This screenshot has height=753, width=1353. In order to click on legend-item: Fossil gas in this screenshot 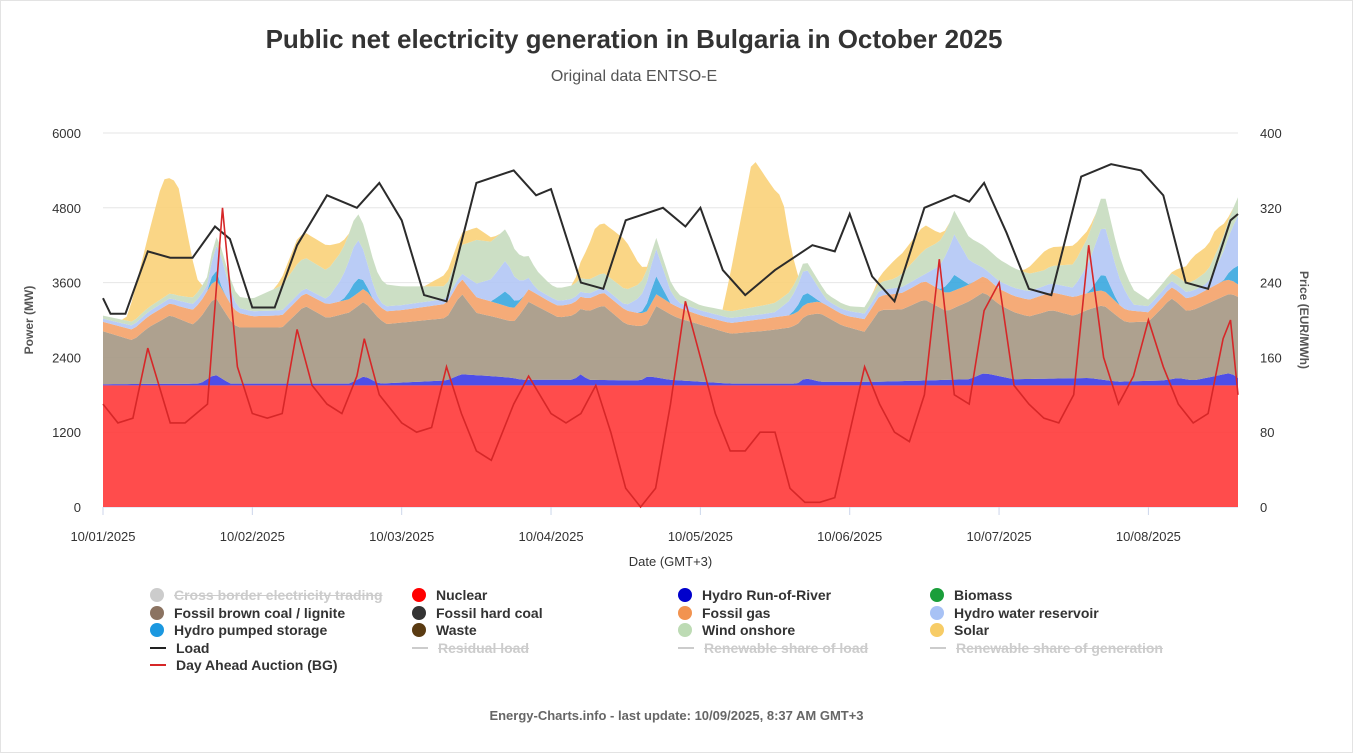, I will do `click(724, 613)`.